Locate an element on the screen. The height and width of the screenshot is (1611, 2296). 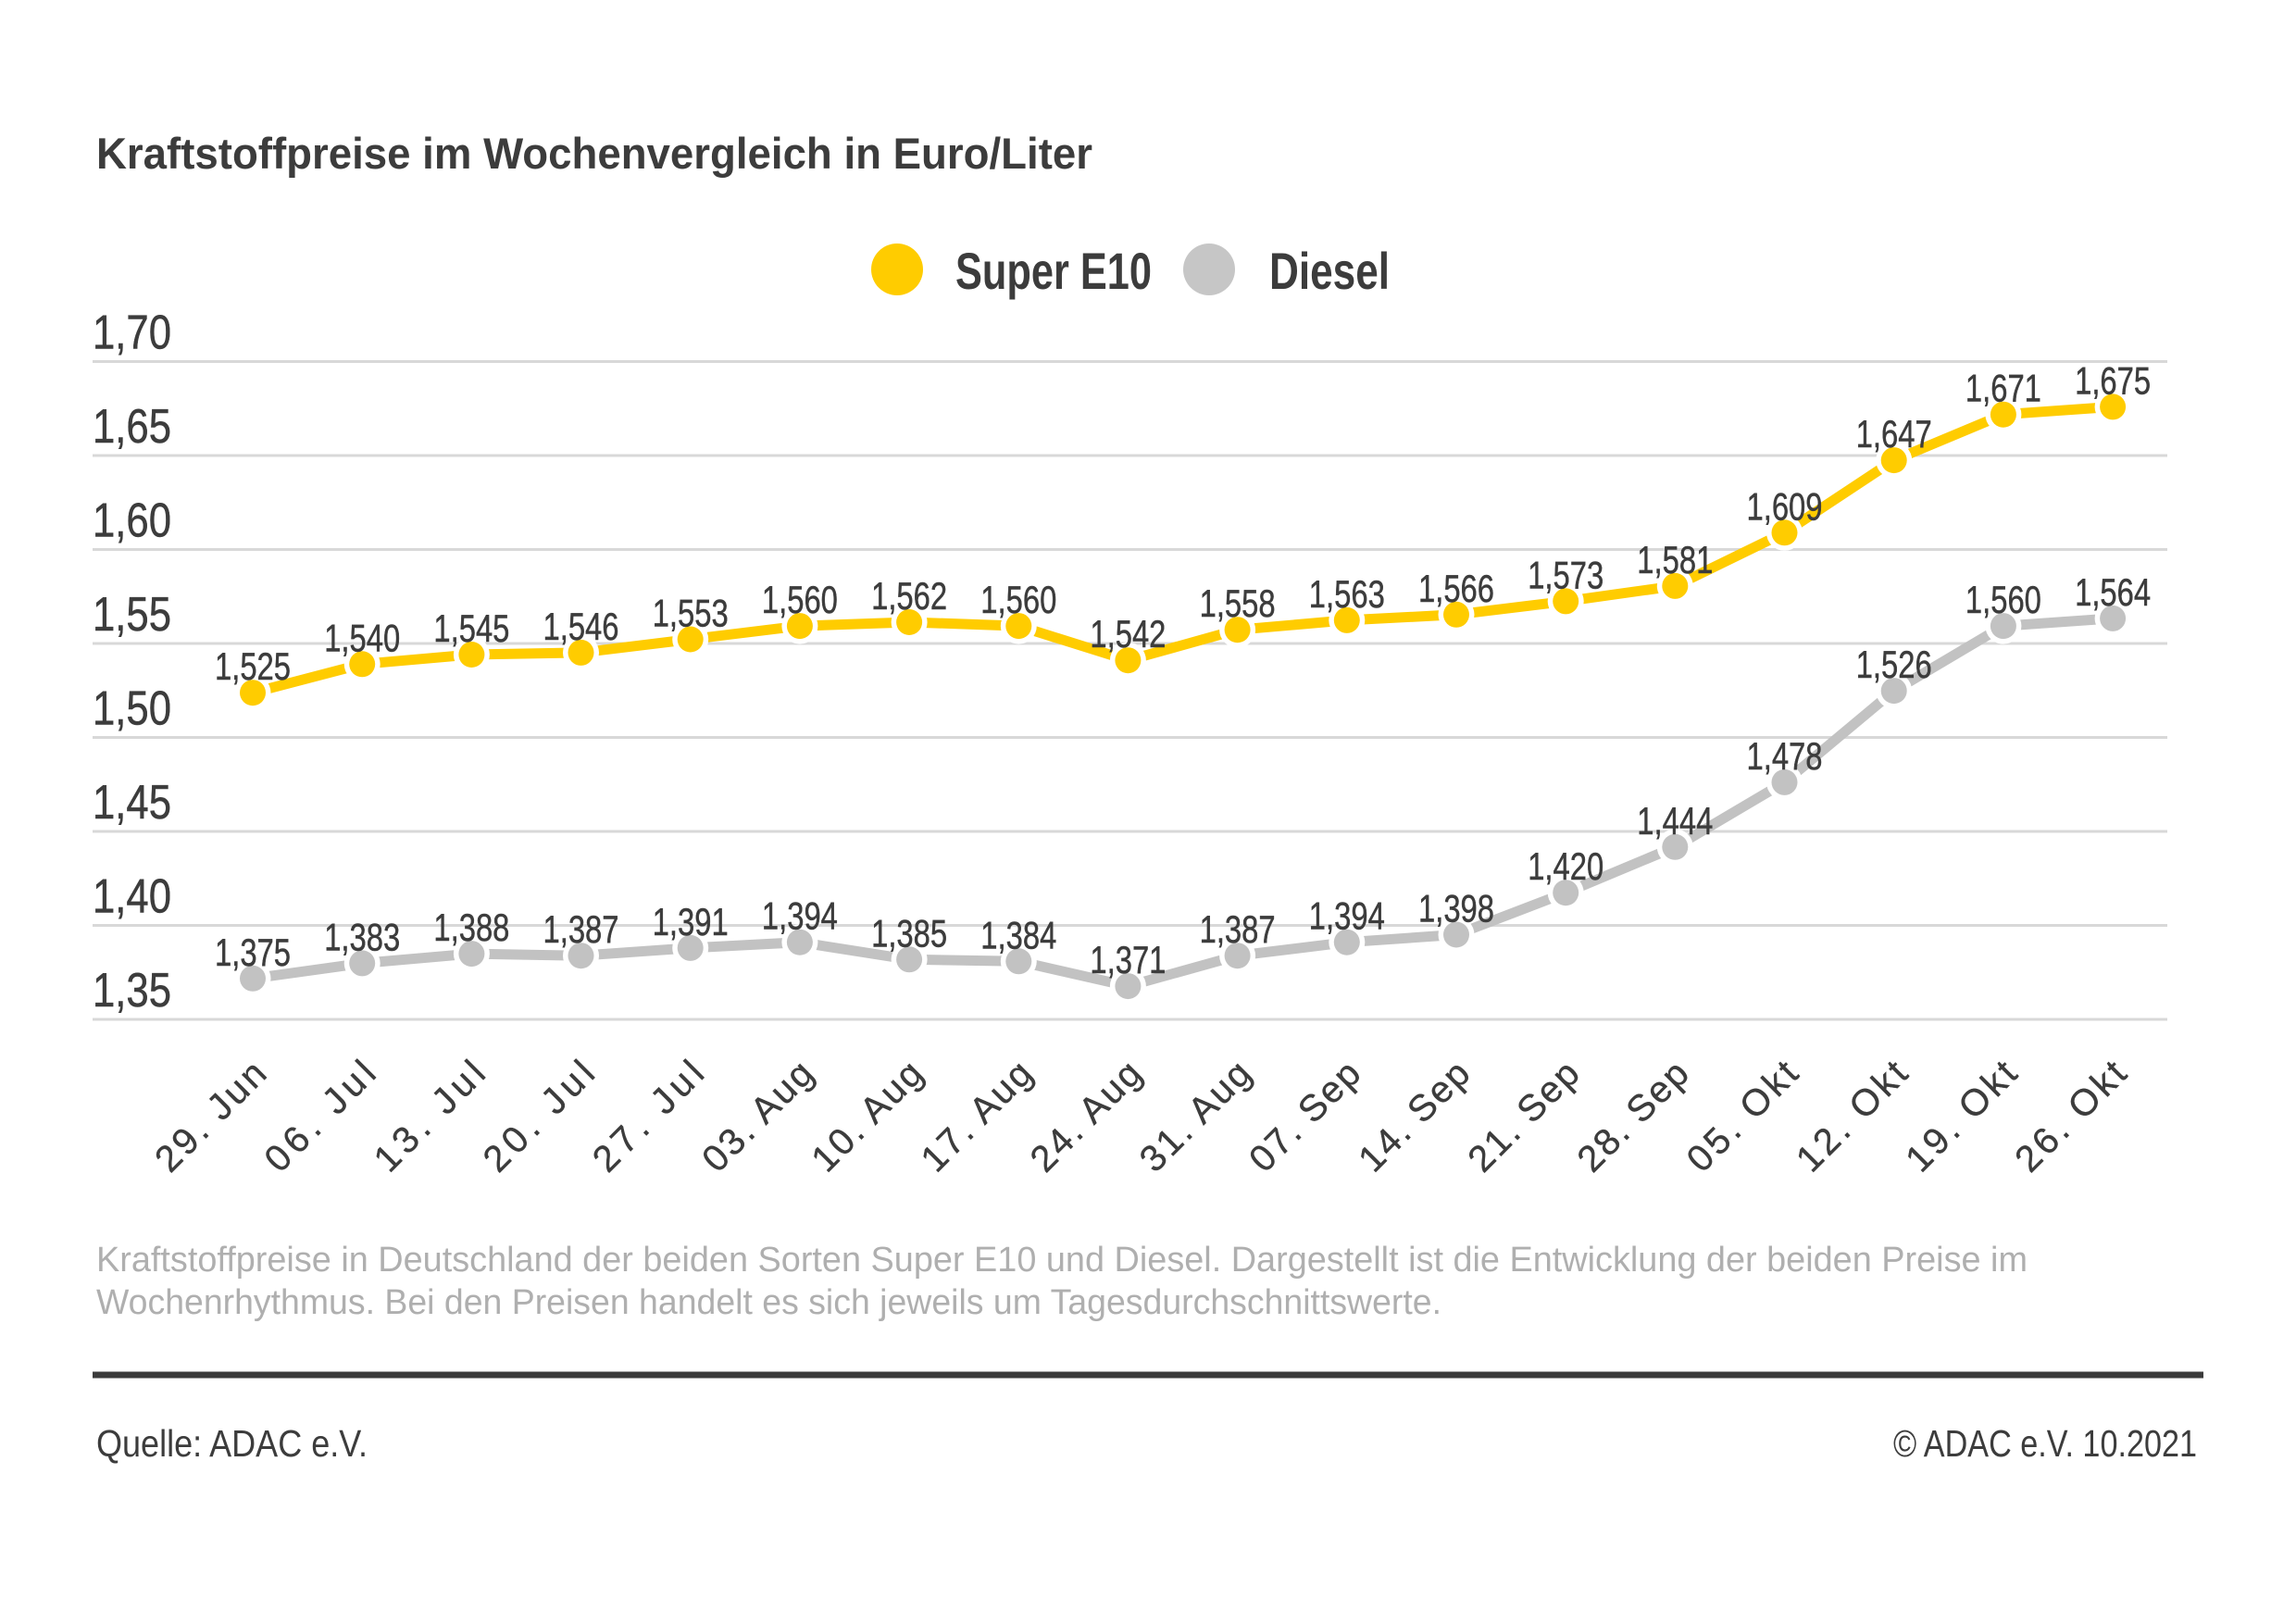
svg-text: 1,562 is located at coordinates (909, 596).